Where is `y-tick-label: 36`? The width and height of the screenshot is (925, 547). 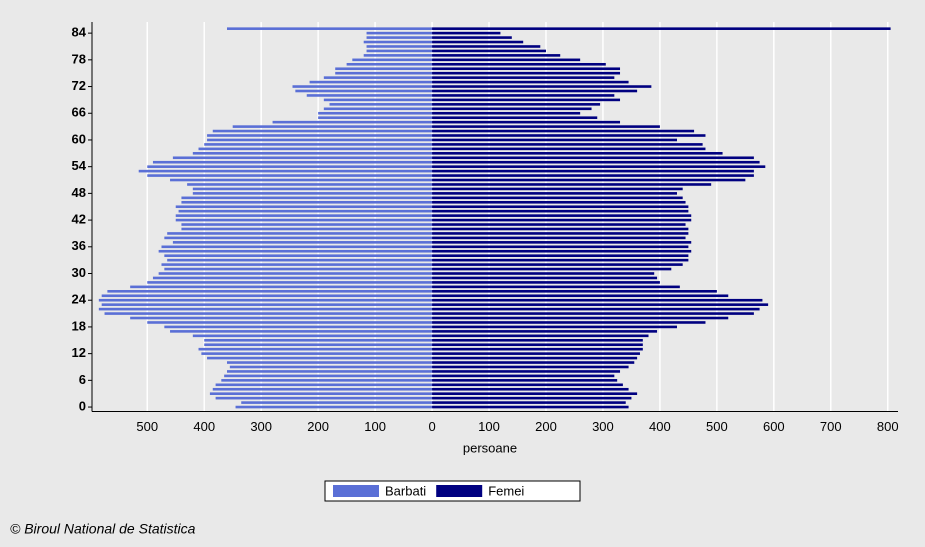
y-tick-label: 36 is located at coordinates (79, 245).